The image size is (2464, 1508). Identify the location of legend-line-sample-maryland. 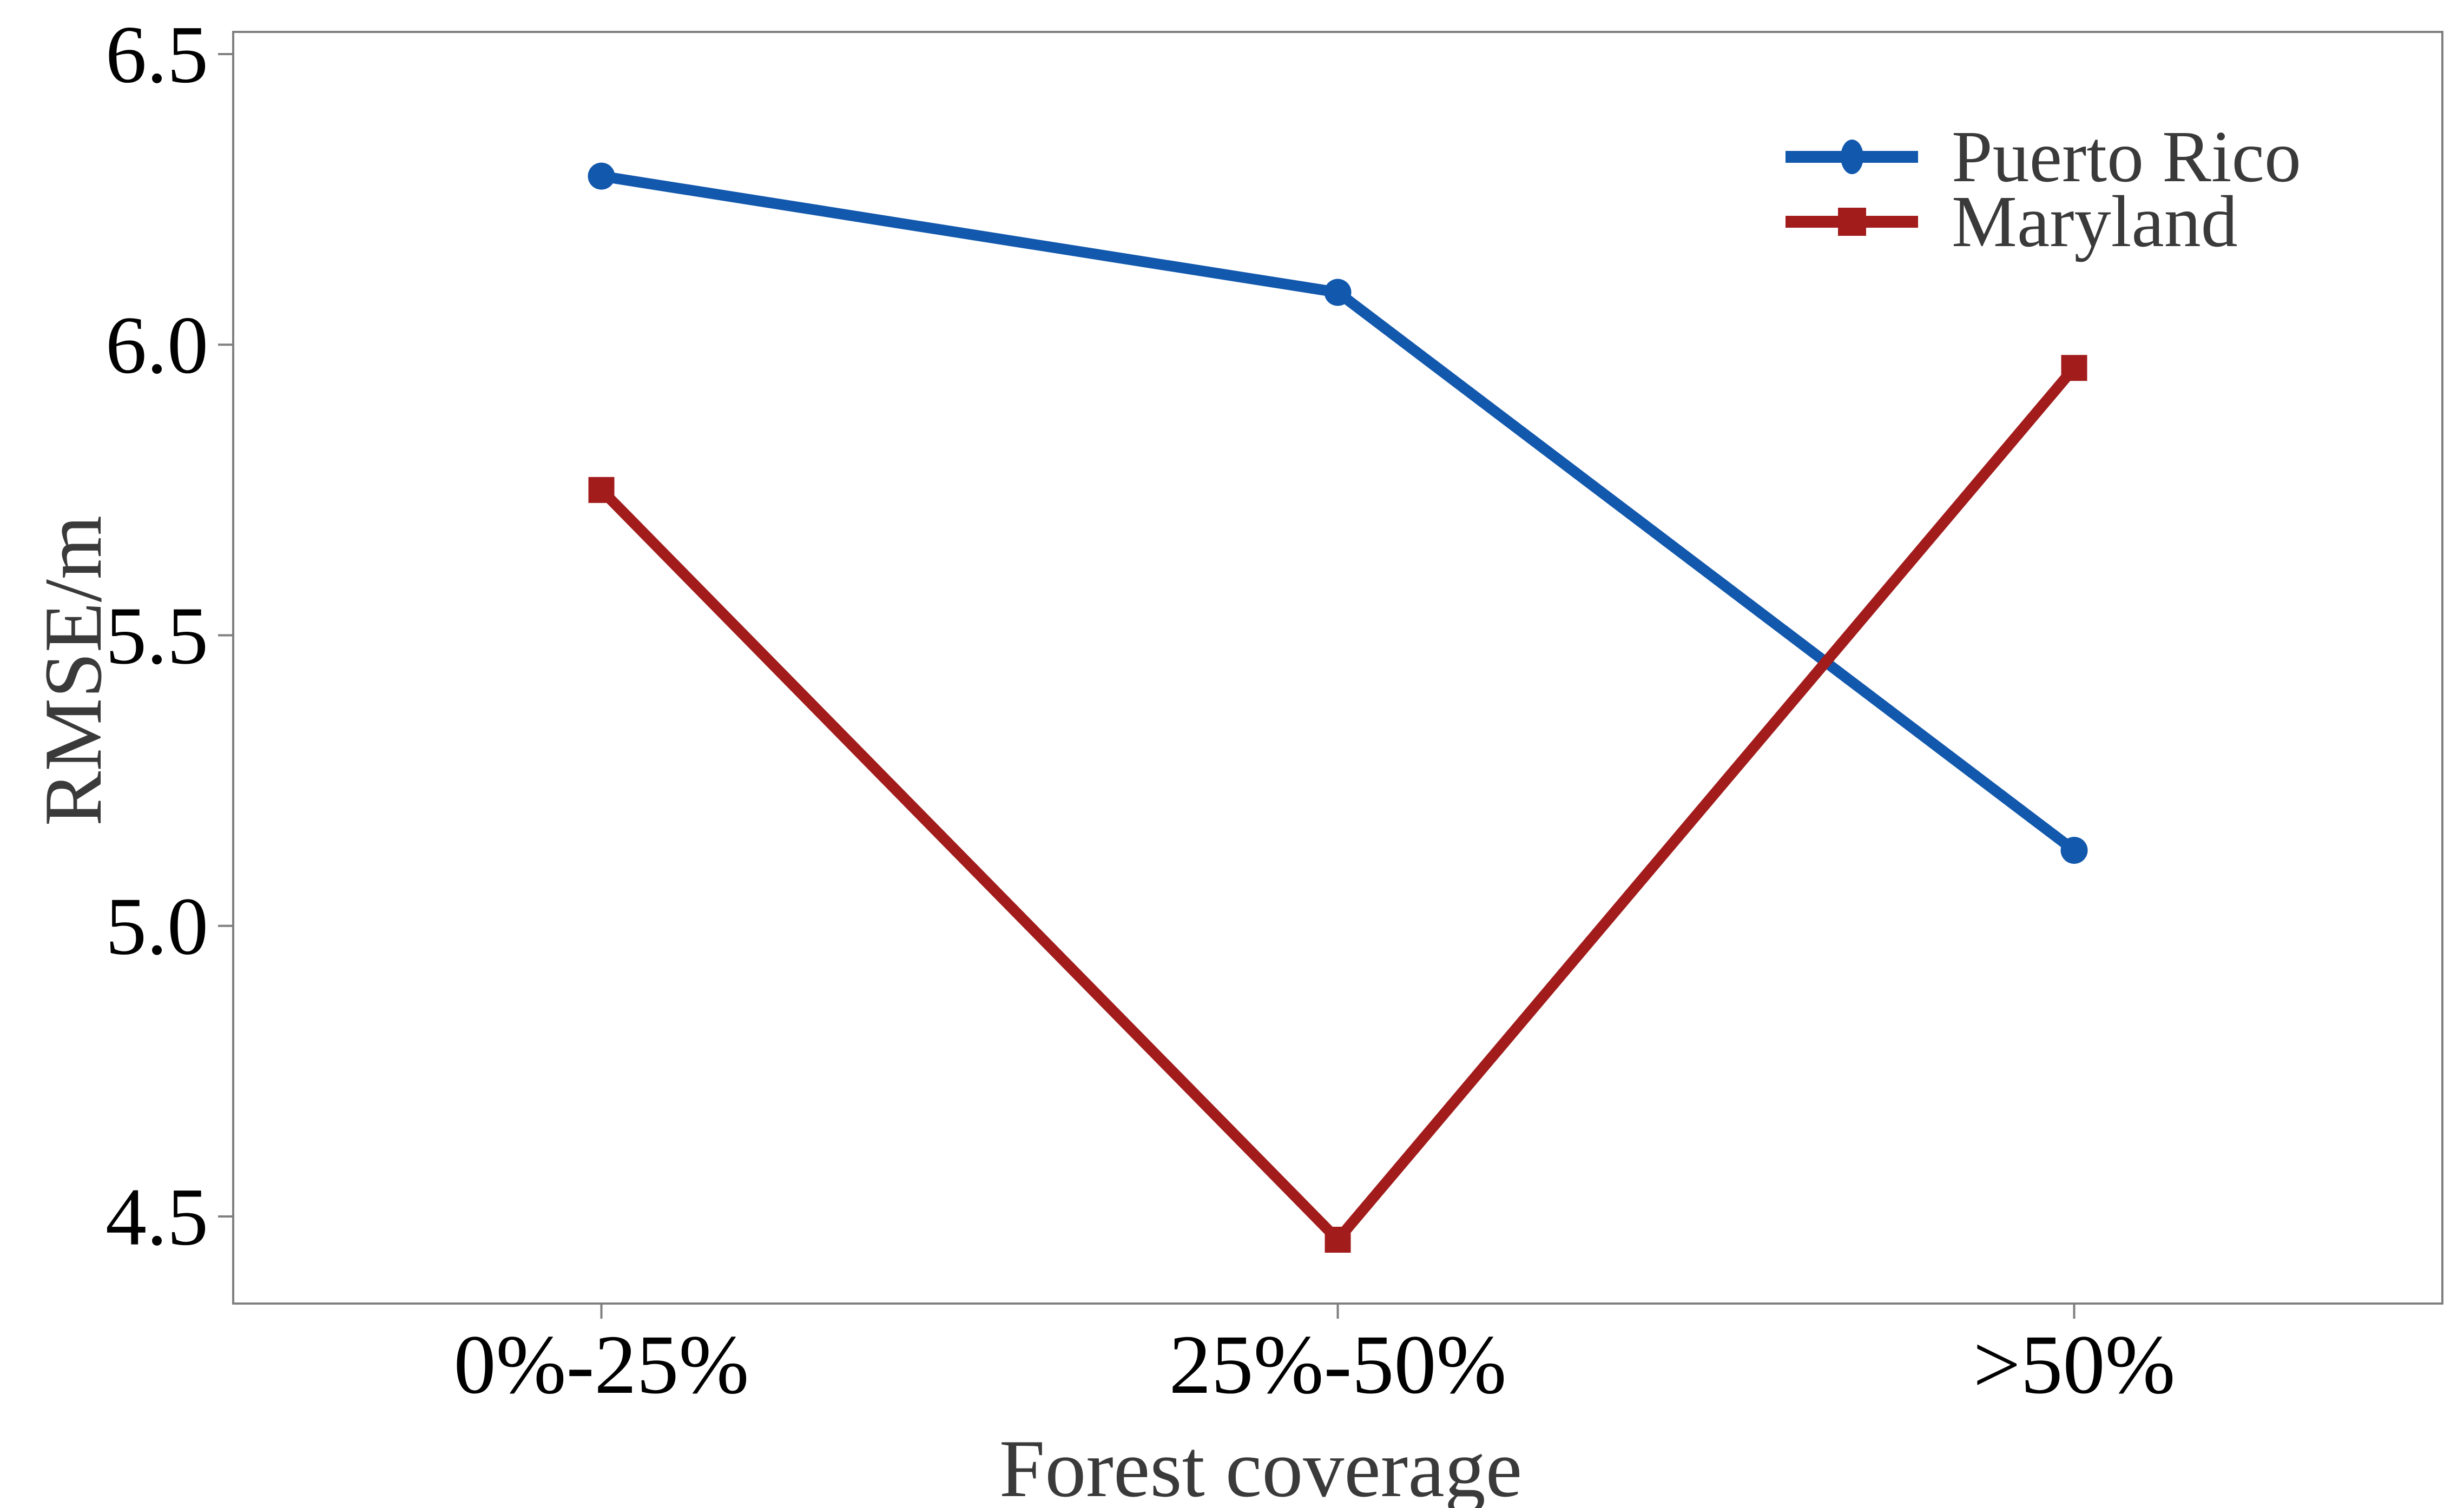
(1852, 221).